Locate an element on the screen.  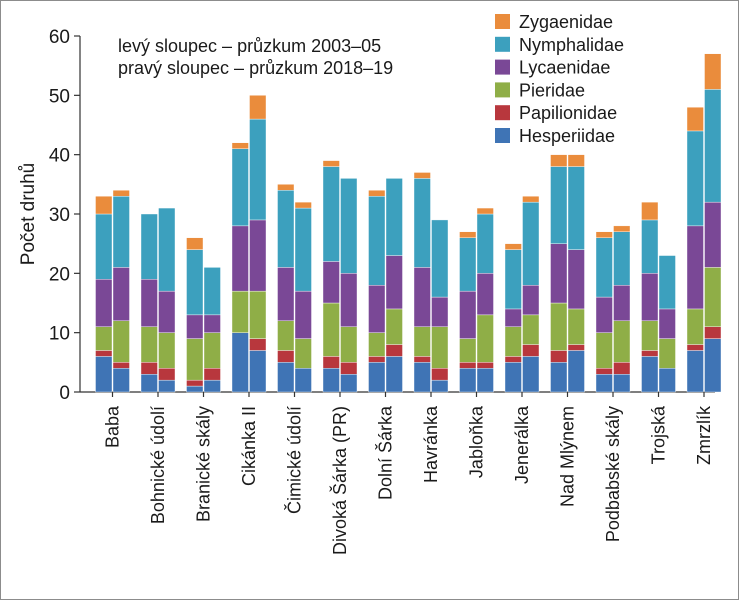
y-axis-title: Počet druhů is located at coordinates (28, 214).